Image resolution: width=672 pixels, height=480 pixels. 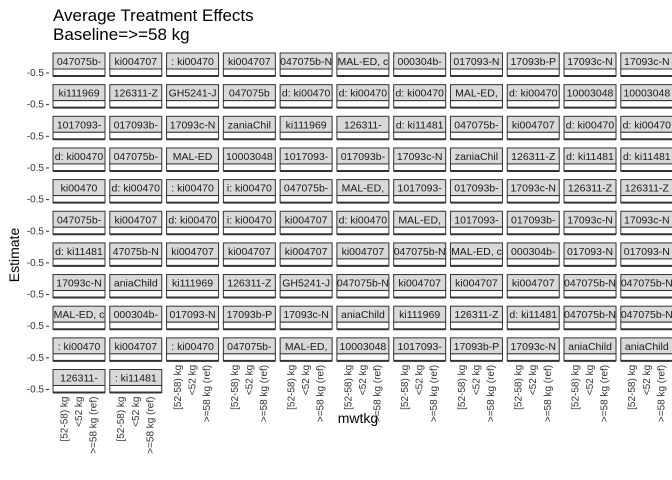 What do you see at coordinates (192, 189) in the screenshot?
I see `facet-strip-label: : ki00470` at bounding box center [192, 189].